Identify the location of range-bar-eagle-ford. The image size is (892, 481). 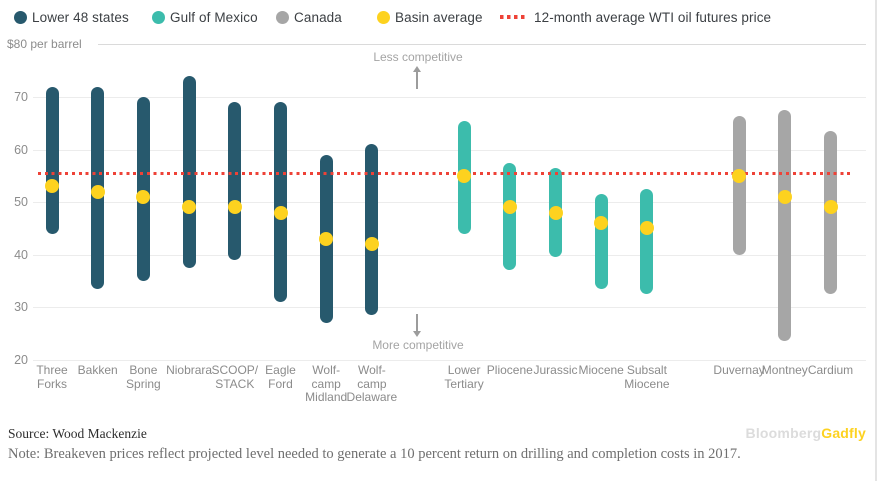
(280, 202).